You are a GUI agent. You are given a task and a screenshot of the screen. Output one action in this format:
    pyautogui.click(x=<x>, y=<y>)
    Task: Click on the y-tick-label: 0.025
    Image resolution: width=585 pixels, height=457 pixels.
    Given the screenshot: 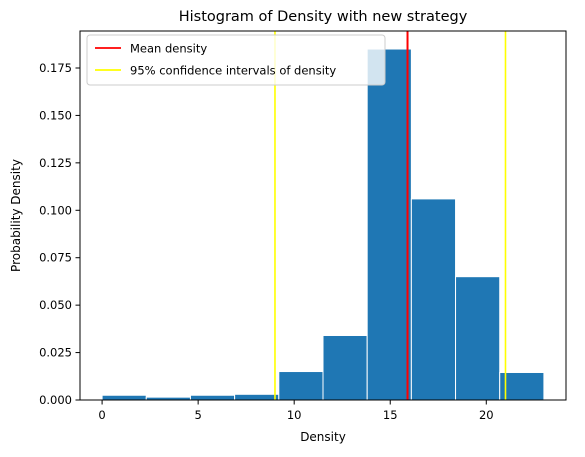 What is the action you would take?
    pyautogui.click(x=55, y=353)
    